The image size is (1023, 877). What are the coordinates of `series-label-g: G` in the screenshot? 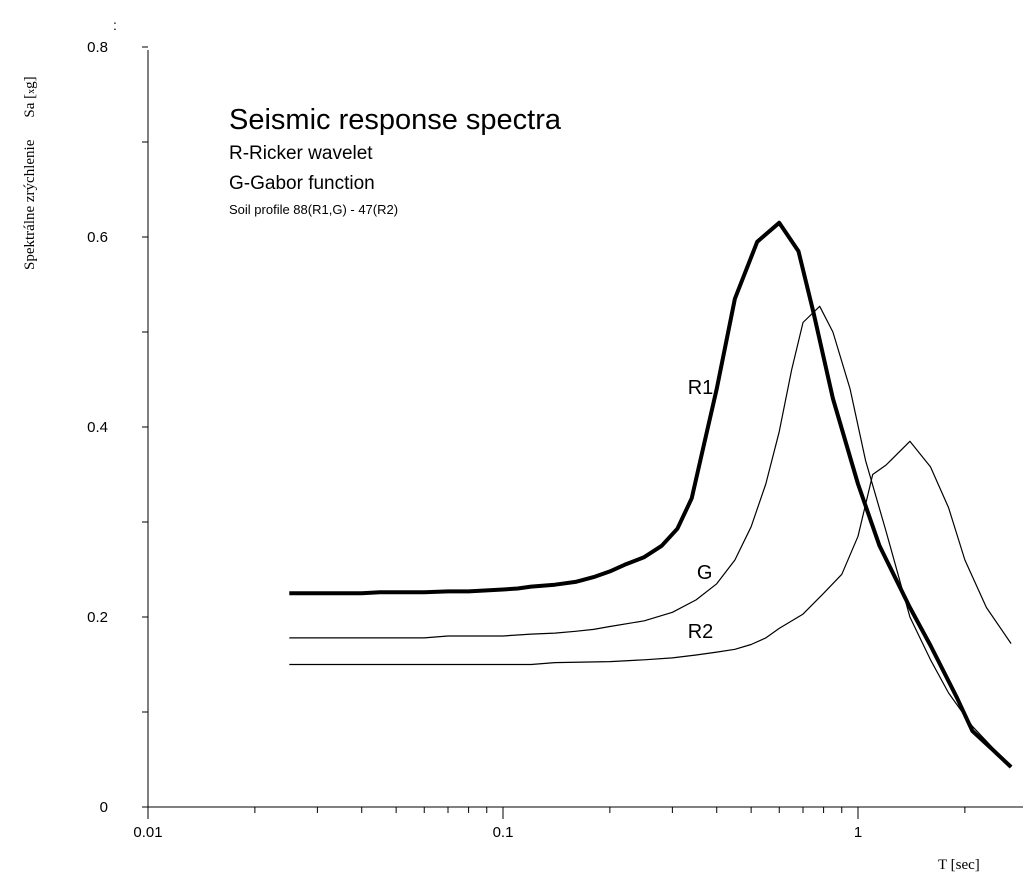 It's located at (705, 573).